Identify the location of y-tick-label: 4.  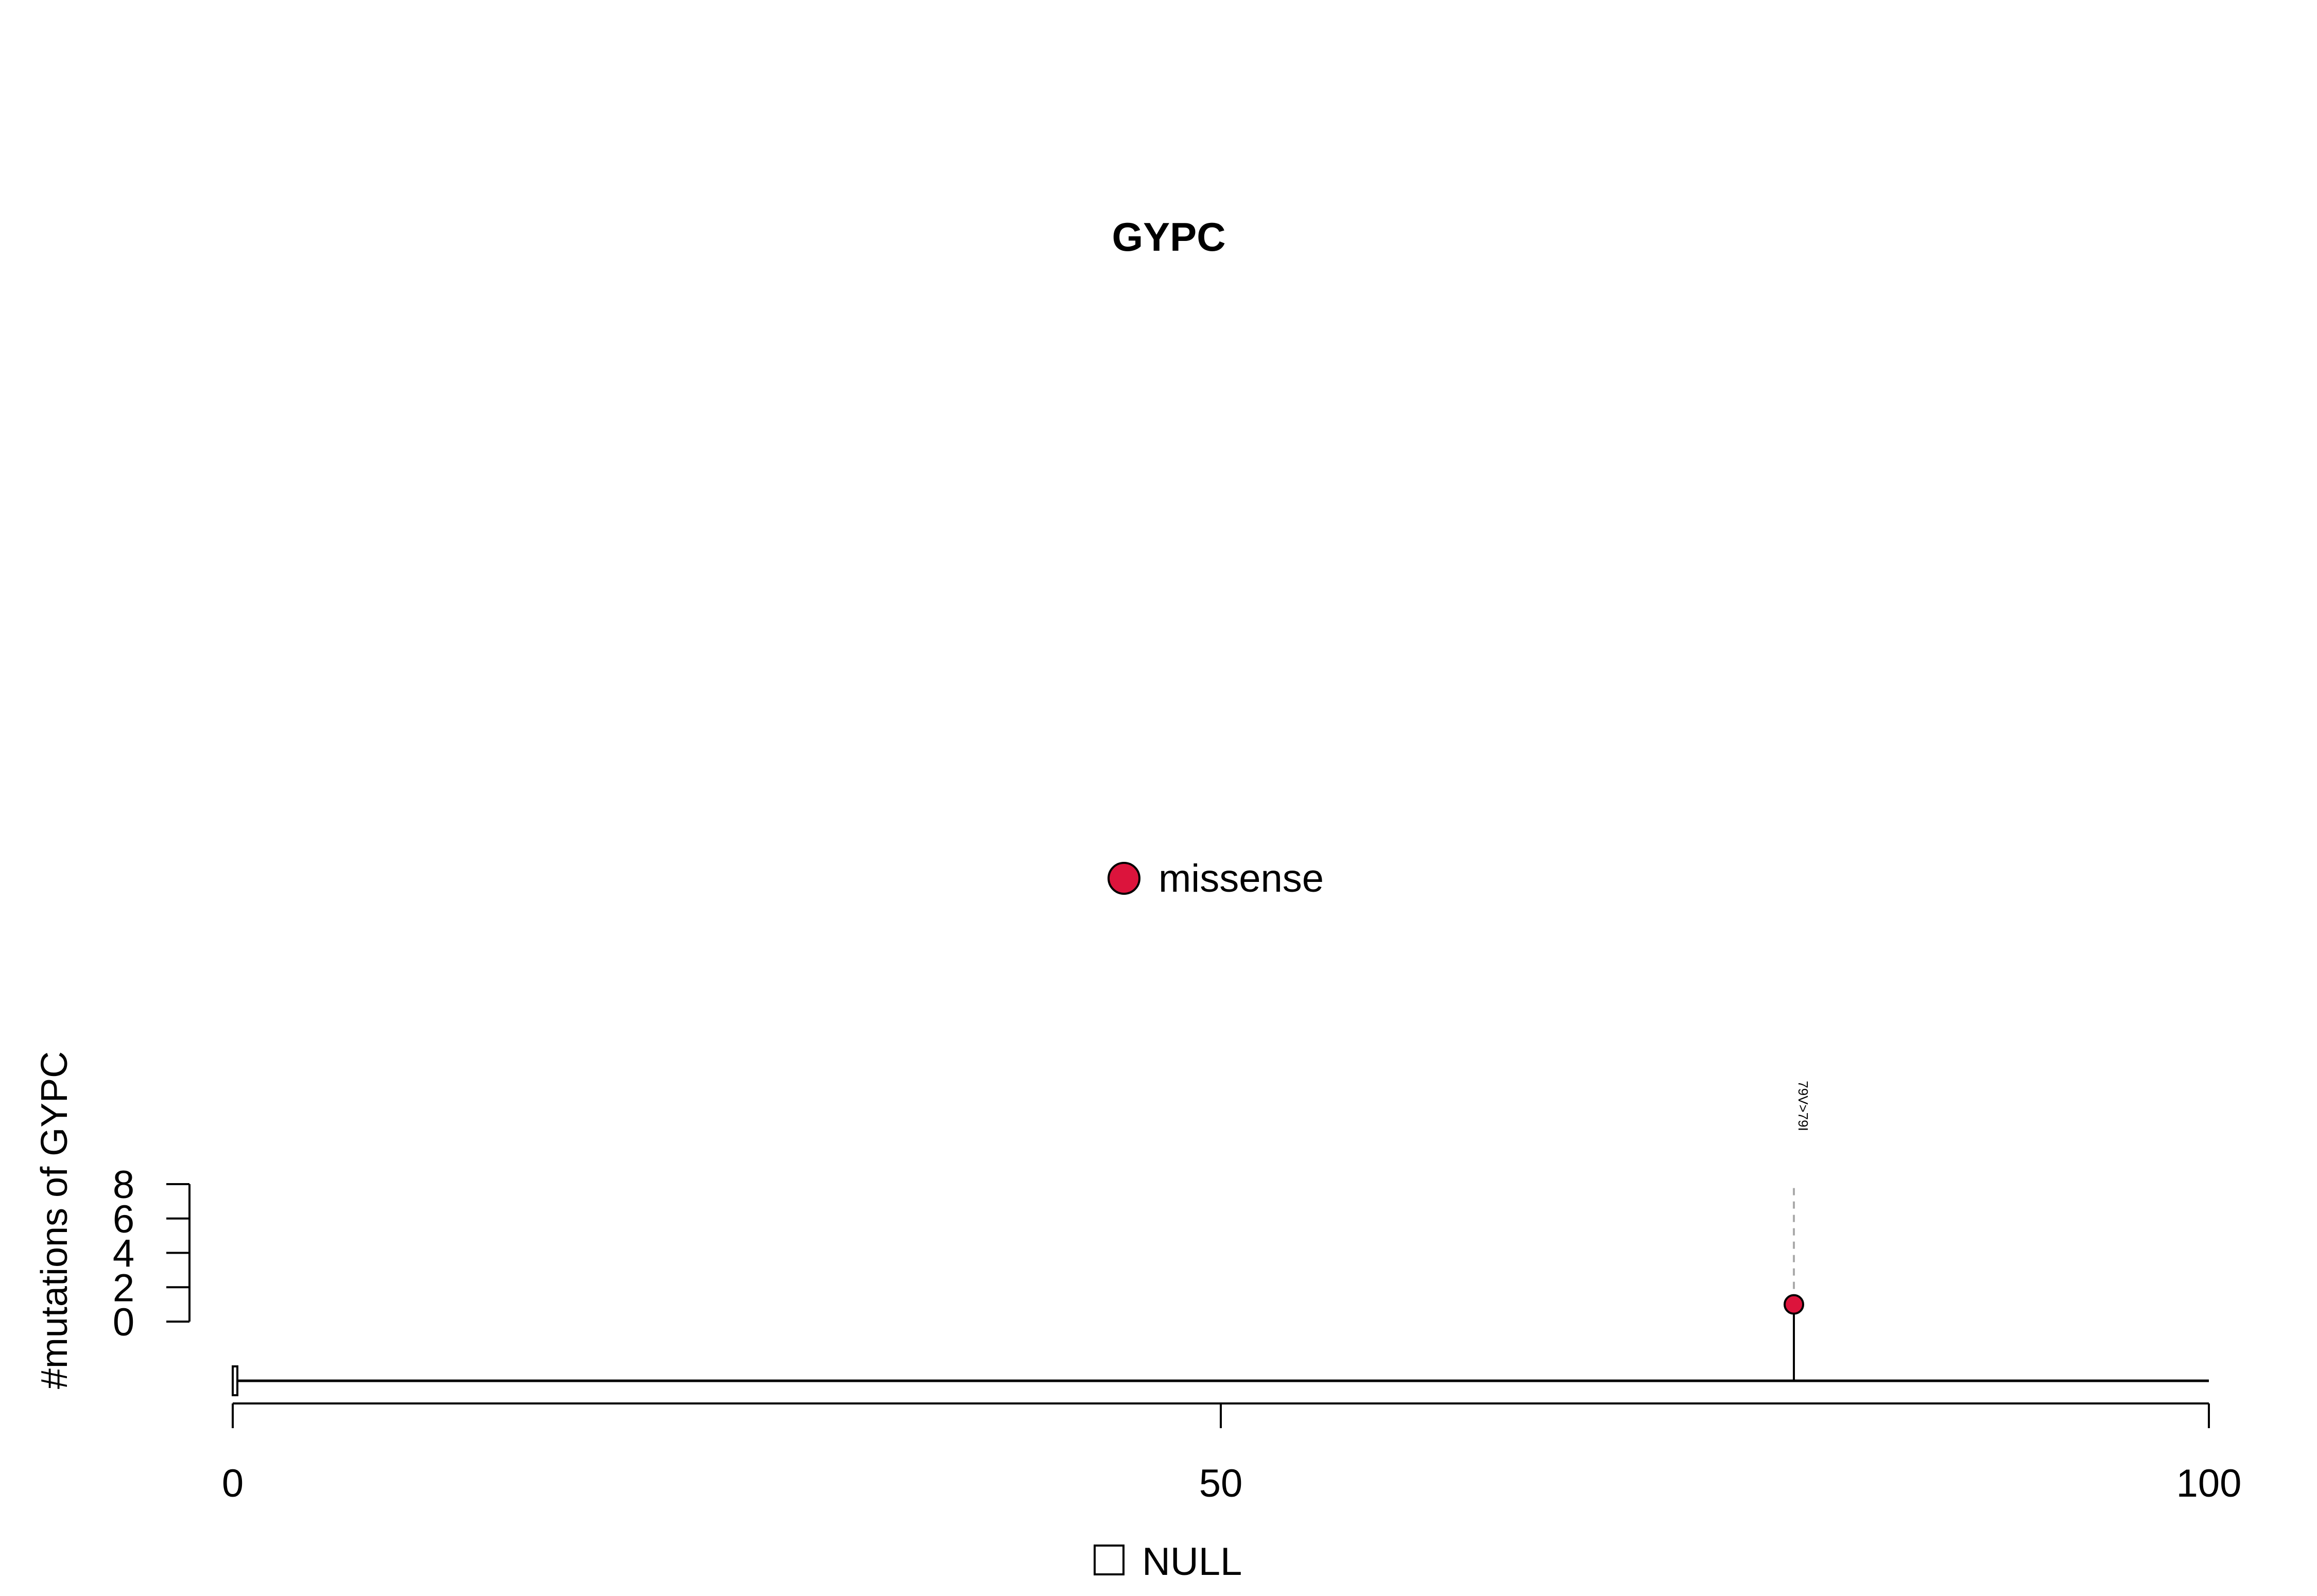
(123, 1254).